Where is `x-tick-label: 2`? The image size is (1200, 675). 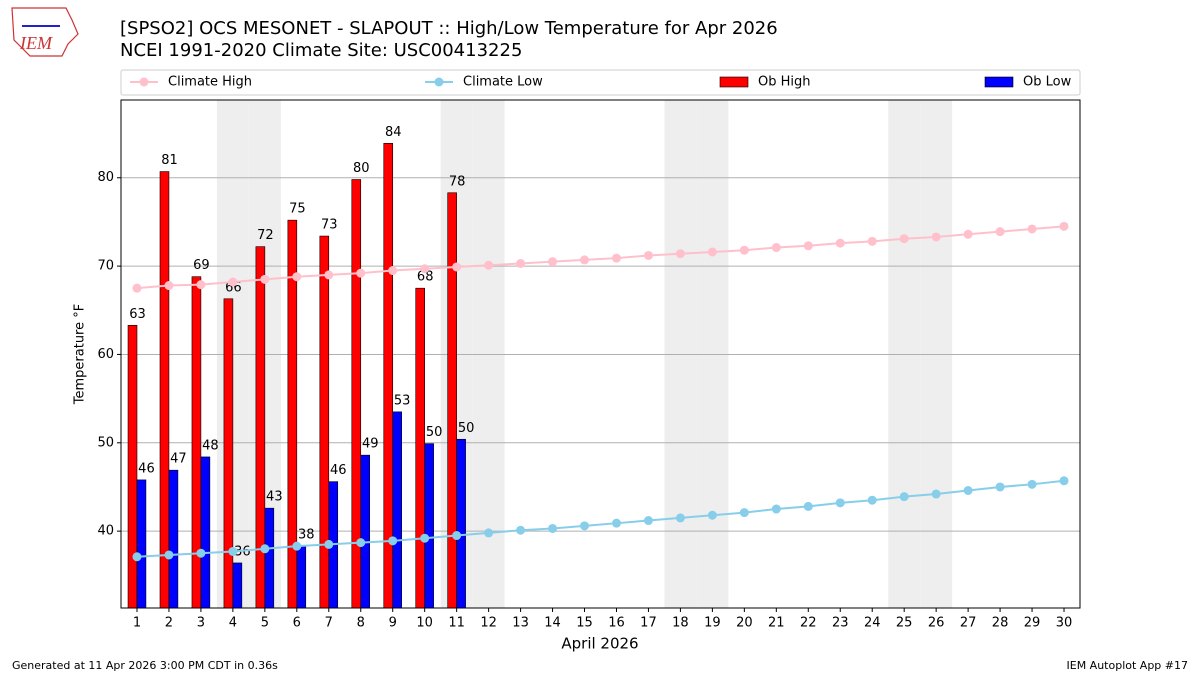 x-tick-label: 2 is located at coordinates (169, 623).